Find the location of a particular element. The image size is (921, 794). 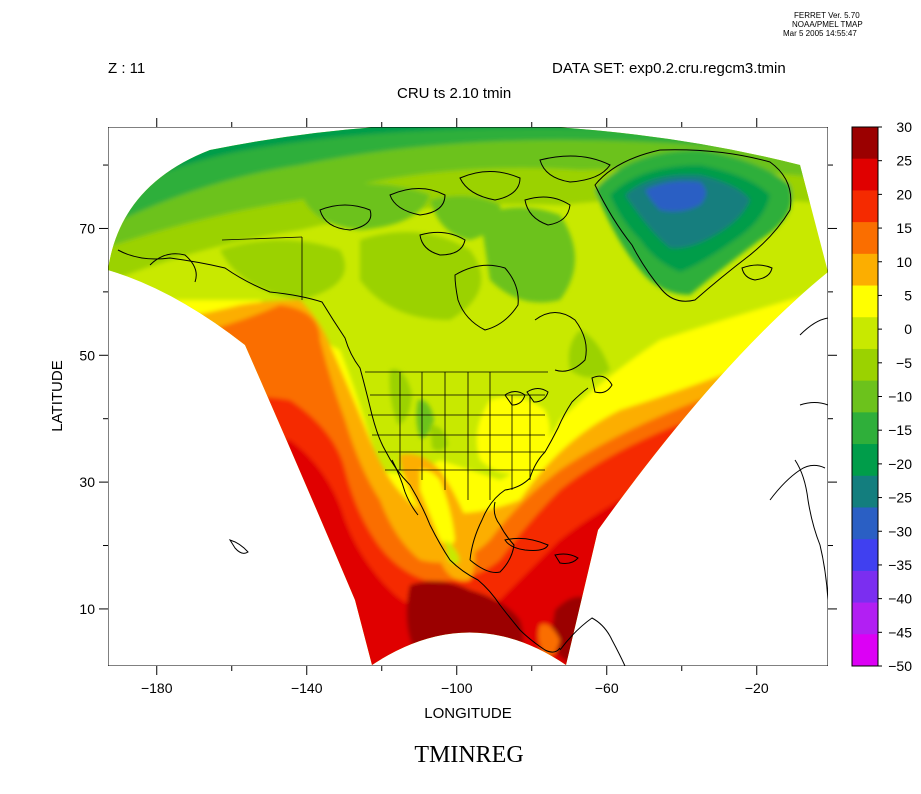

colorbar-label: −35 is located at coordinates (900, 565).